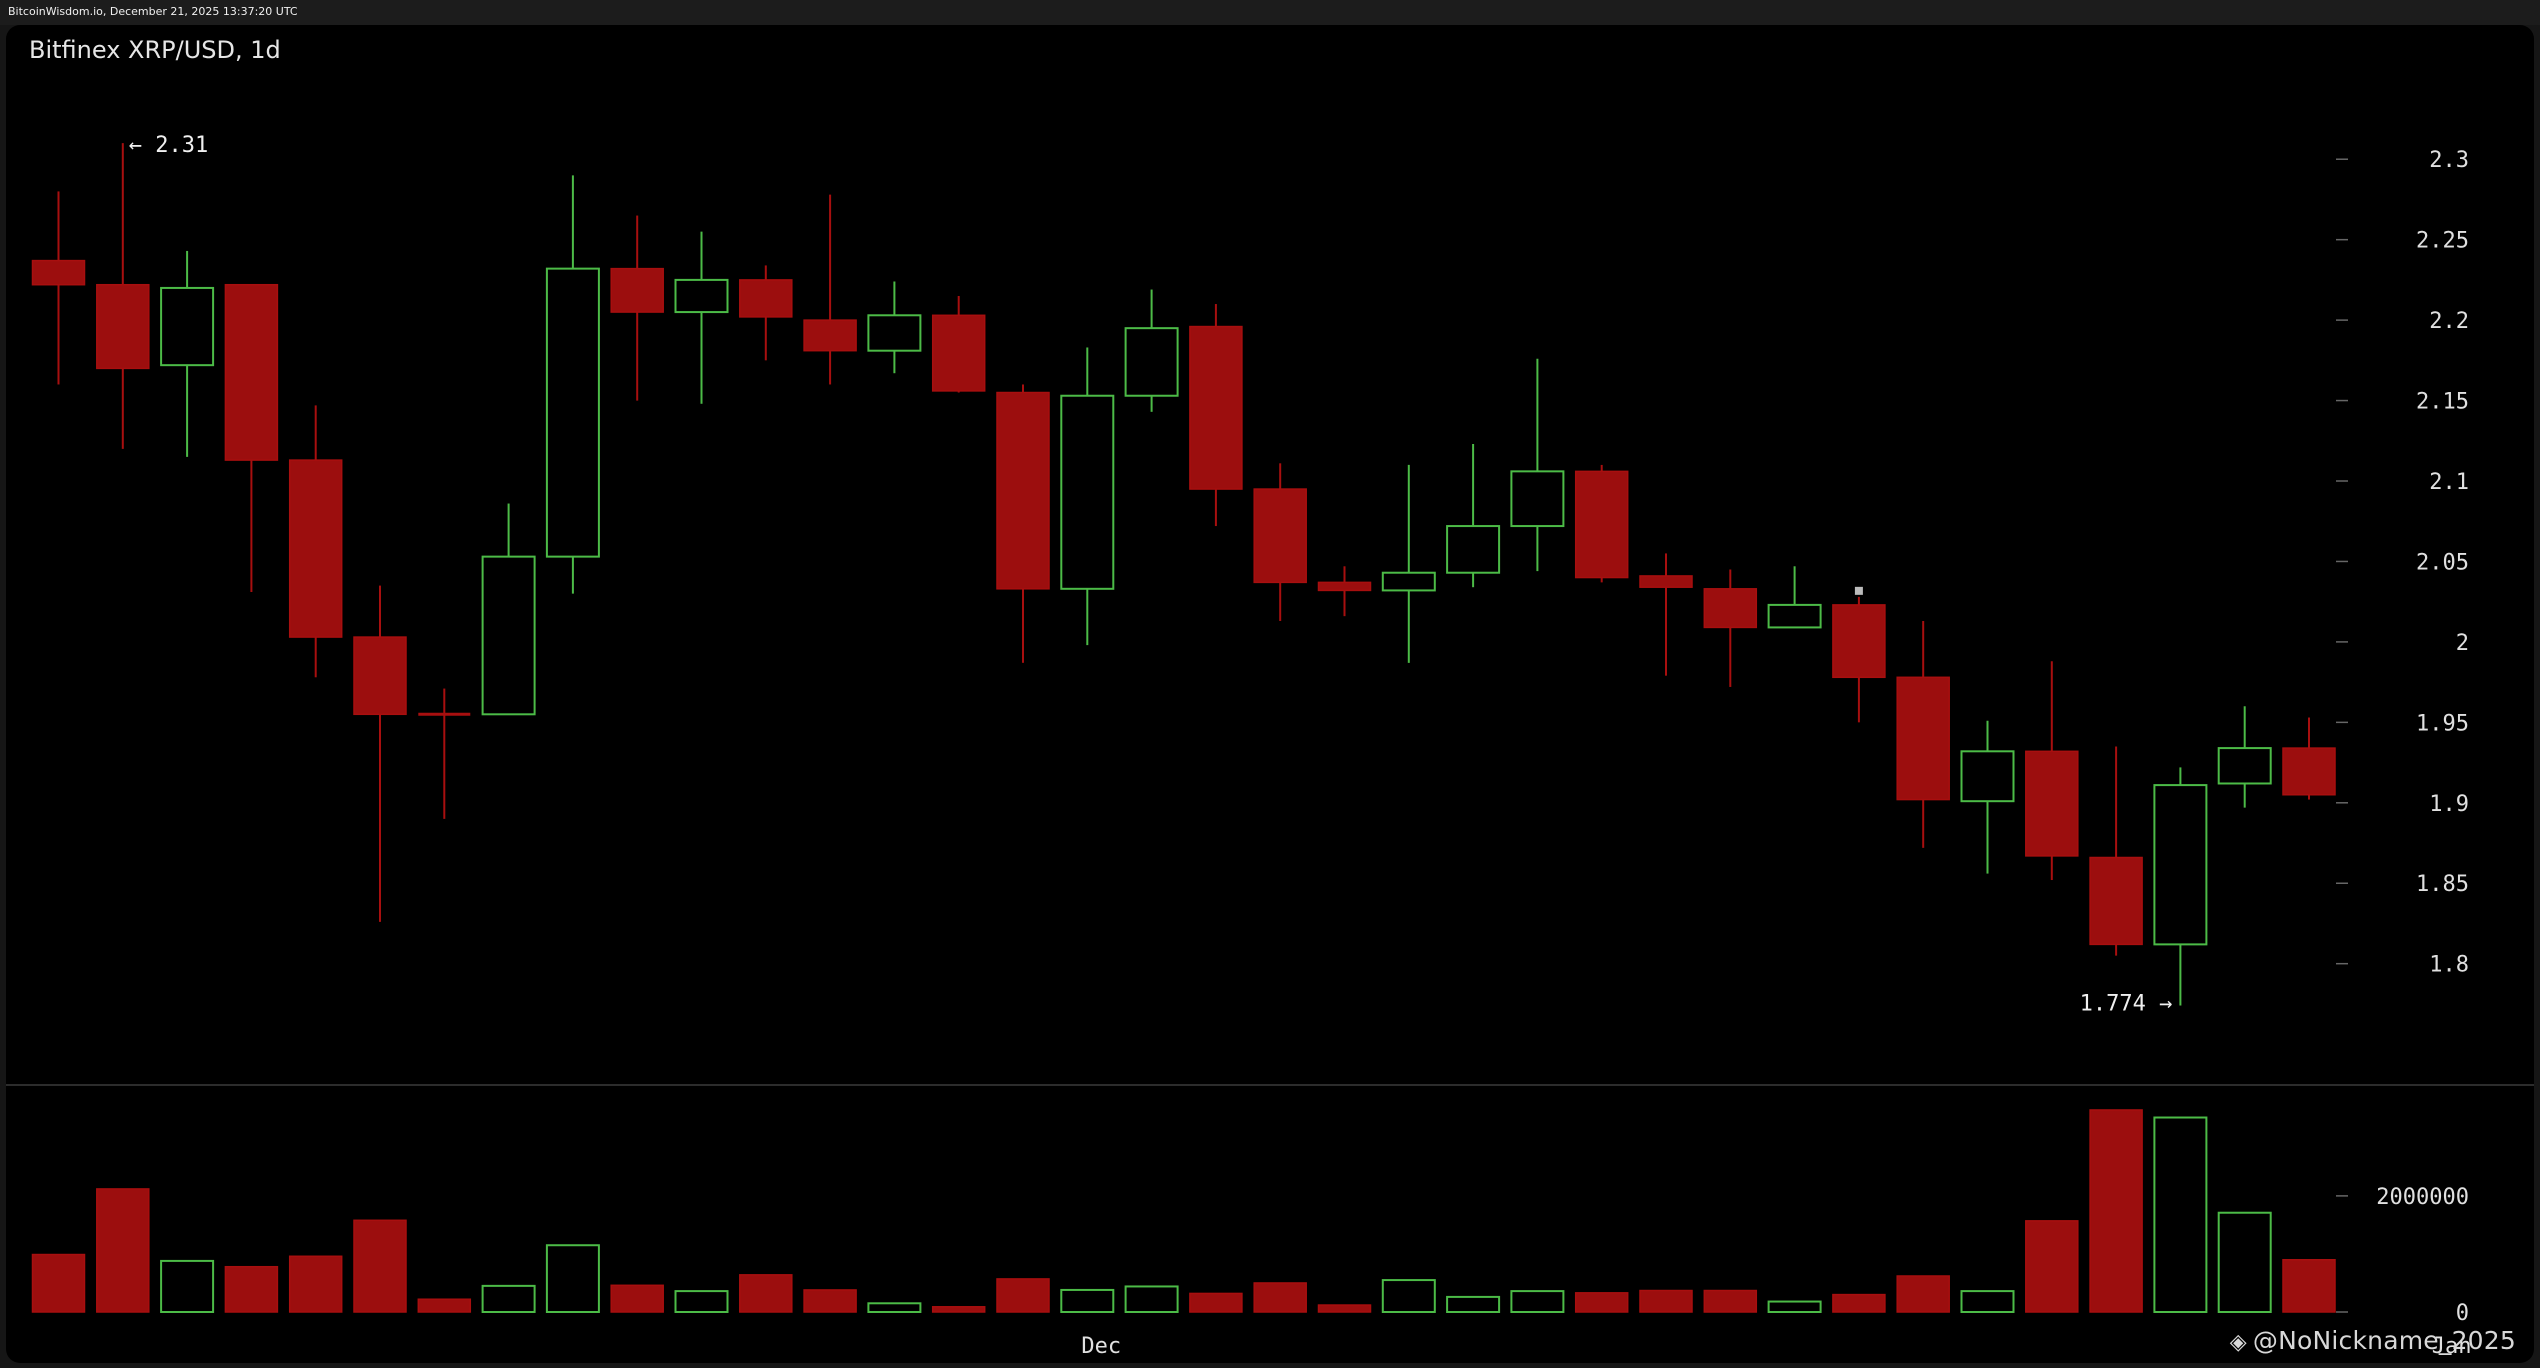  Describe the element at coordinates (155, 50) in the screenshot. I see `chart-title: Bitfinex XRP/USD, 1d` at that location.